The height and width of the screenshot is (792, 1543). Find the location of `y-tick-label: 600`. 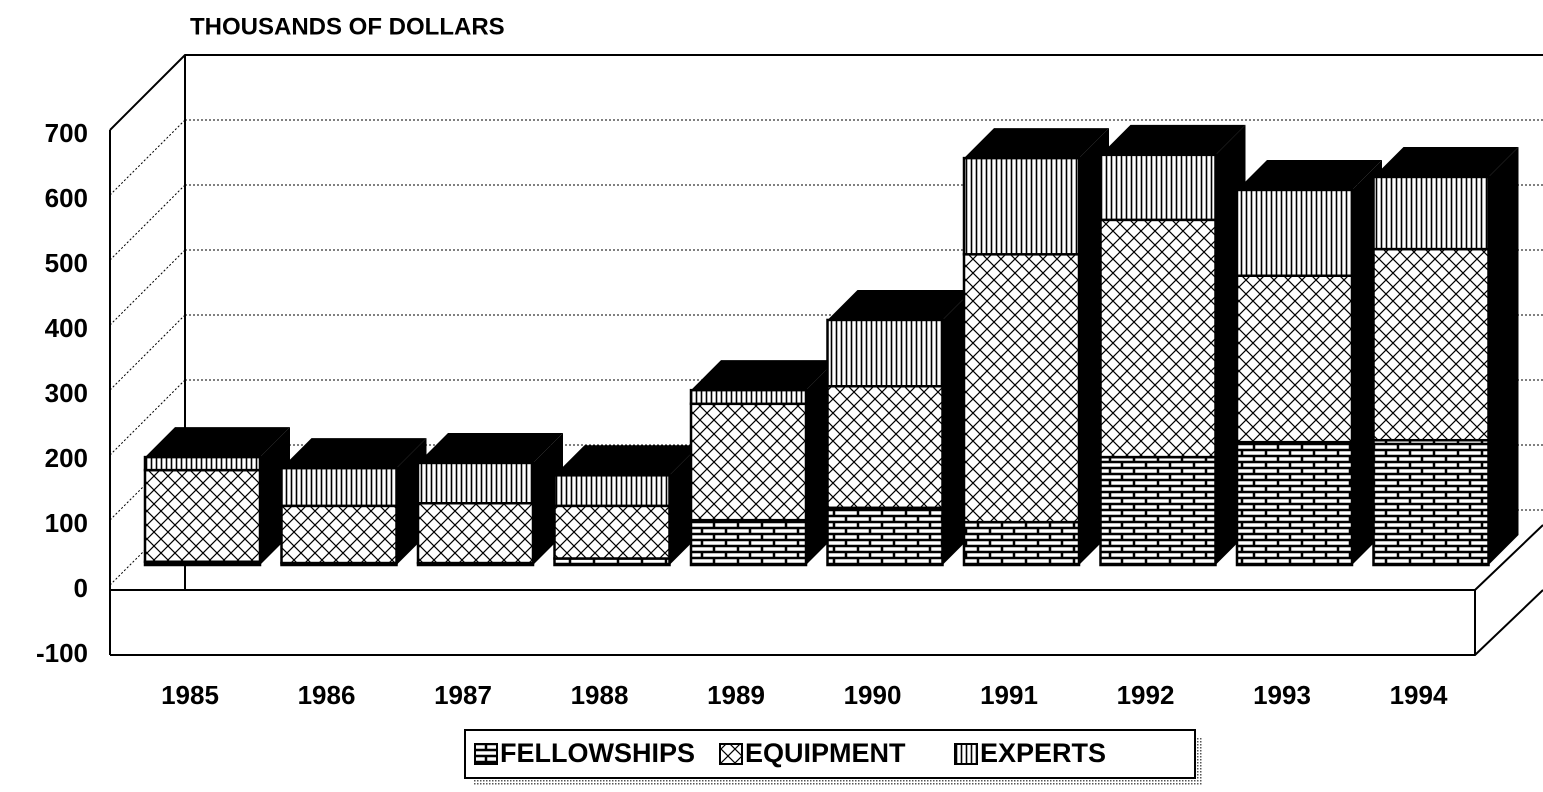

y-tick-label: 600 is located at coordinates (66, 198).